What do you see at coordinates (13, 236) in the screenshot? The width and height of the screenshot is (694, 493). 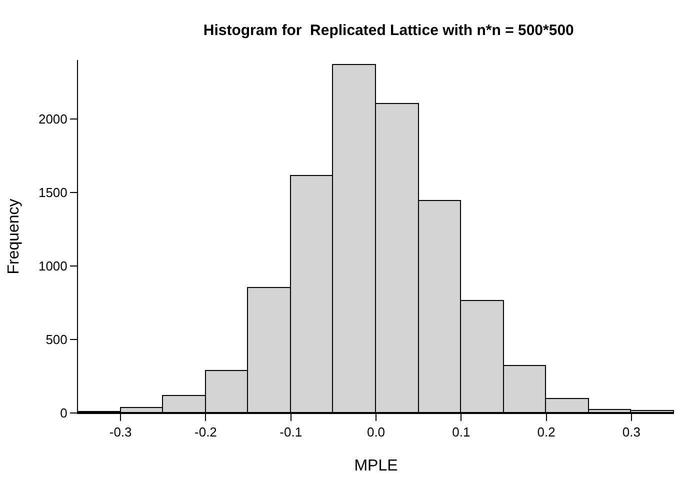 I see `y-axis-title: Frequency` at bounding box center [13, 236].